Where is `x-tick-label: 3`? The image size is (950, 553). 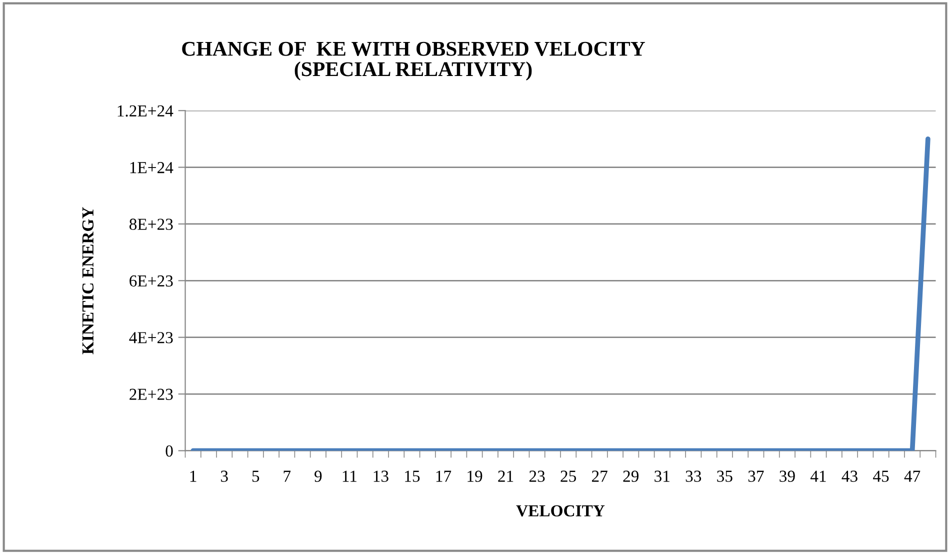 x-tick-label: 3 is located at coordinates (224, 476).